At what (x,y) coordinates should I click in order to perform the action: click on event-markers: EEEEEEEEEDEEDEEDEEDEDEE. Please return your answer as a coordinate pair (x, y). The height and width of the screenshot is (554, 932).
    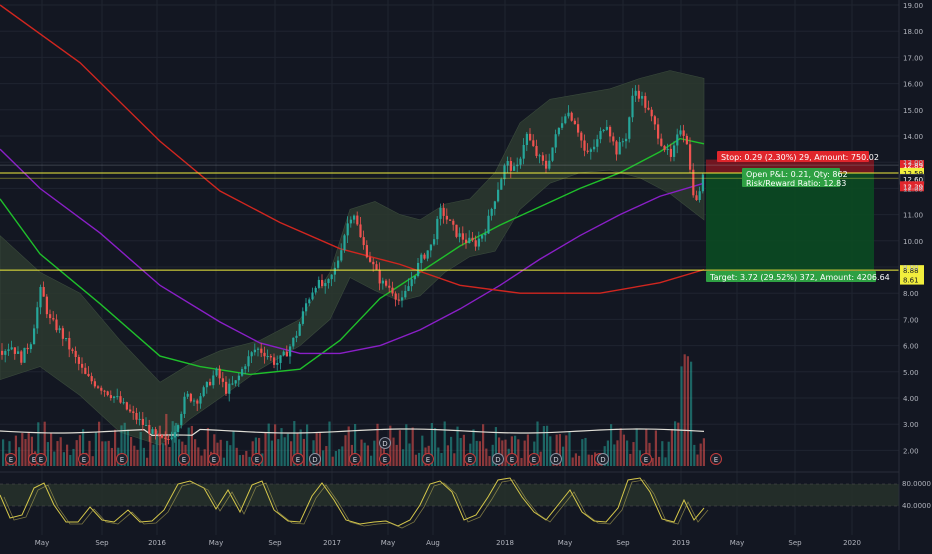
    Looking at the image, I should click on (363, 451).